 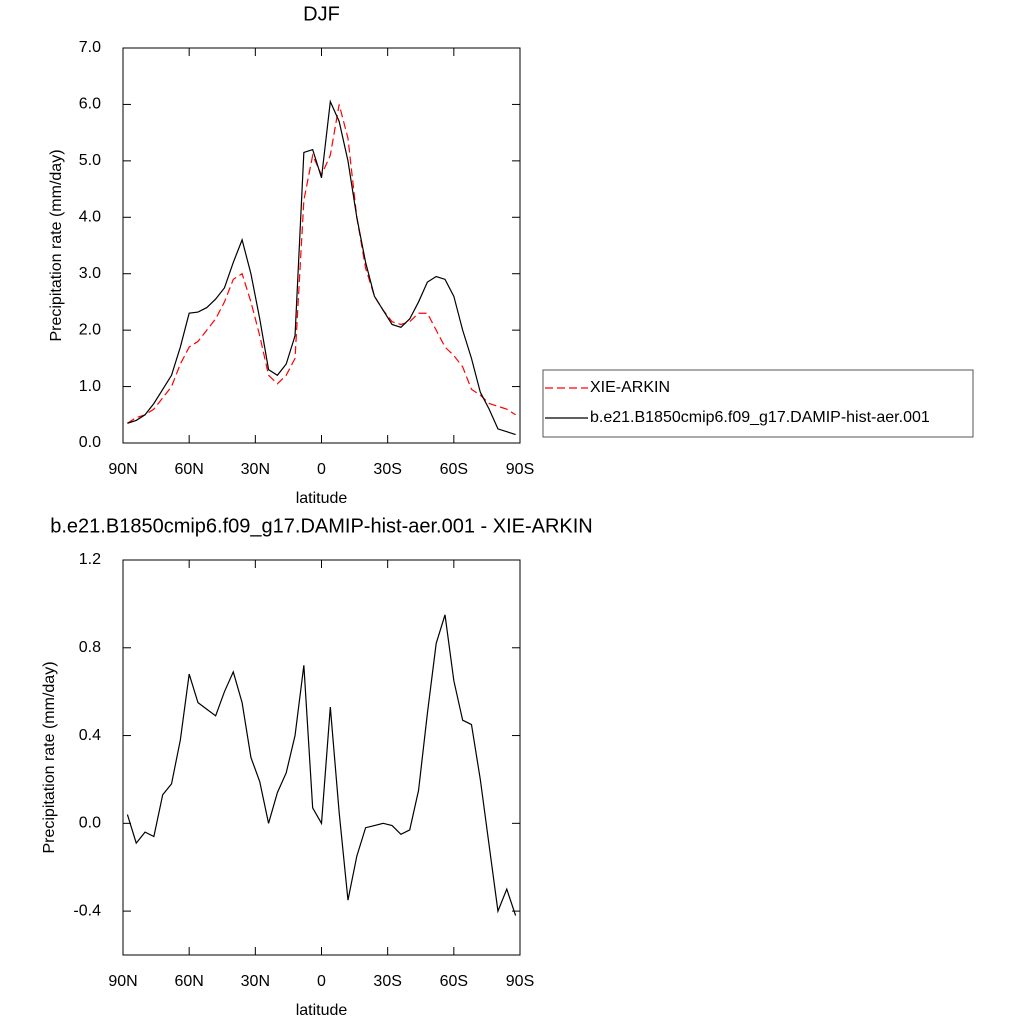 What do you see at coordinates (90, 735) in the screenshot?
I see `y-tick-label: 0.4` at bounding box center [90, 735].